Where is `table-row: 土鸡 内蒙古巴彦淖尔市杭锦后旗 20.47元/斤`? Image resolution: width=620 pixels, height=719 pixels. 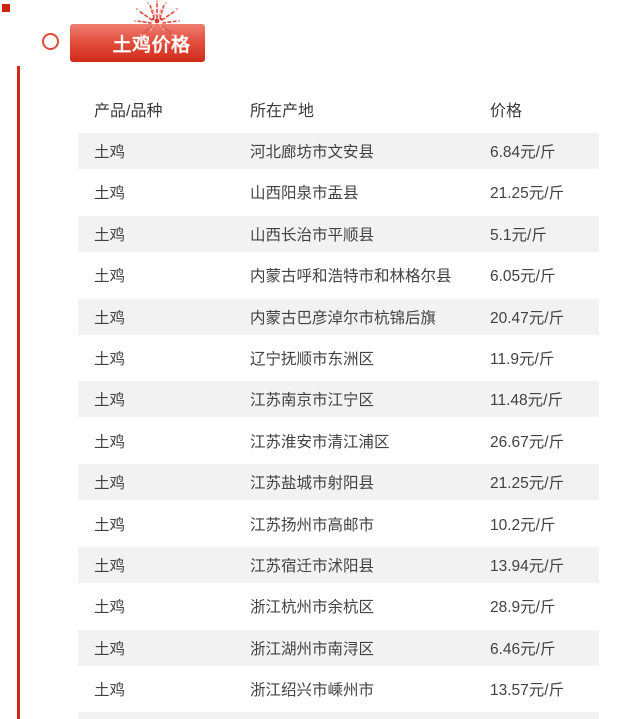
table-row: 土鸡 内蒙古巴彦淖尔市杭锦后旗 20.47元/斤 is located at coordinates (338, 316).